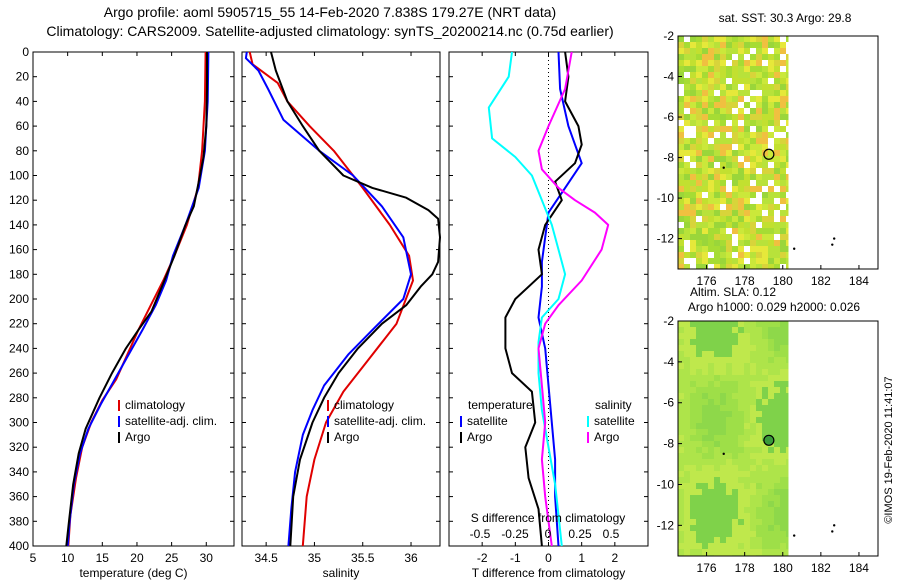 Image resolution: width=900 pixels, height=580 pixels. I want to click on sla-map-xtick-label: 184, so click(859, 568).